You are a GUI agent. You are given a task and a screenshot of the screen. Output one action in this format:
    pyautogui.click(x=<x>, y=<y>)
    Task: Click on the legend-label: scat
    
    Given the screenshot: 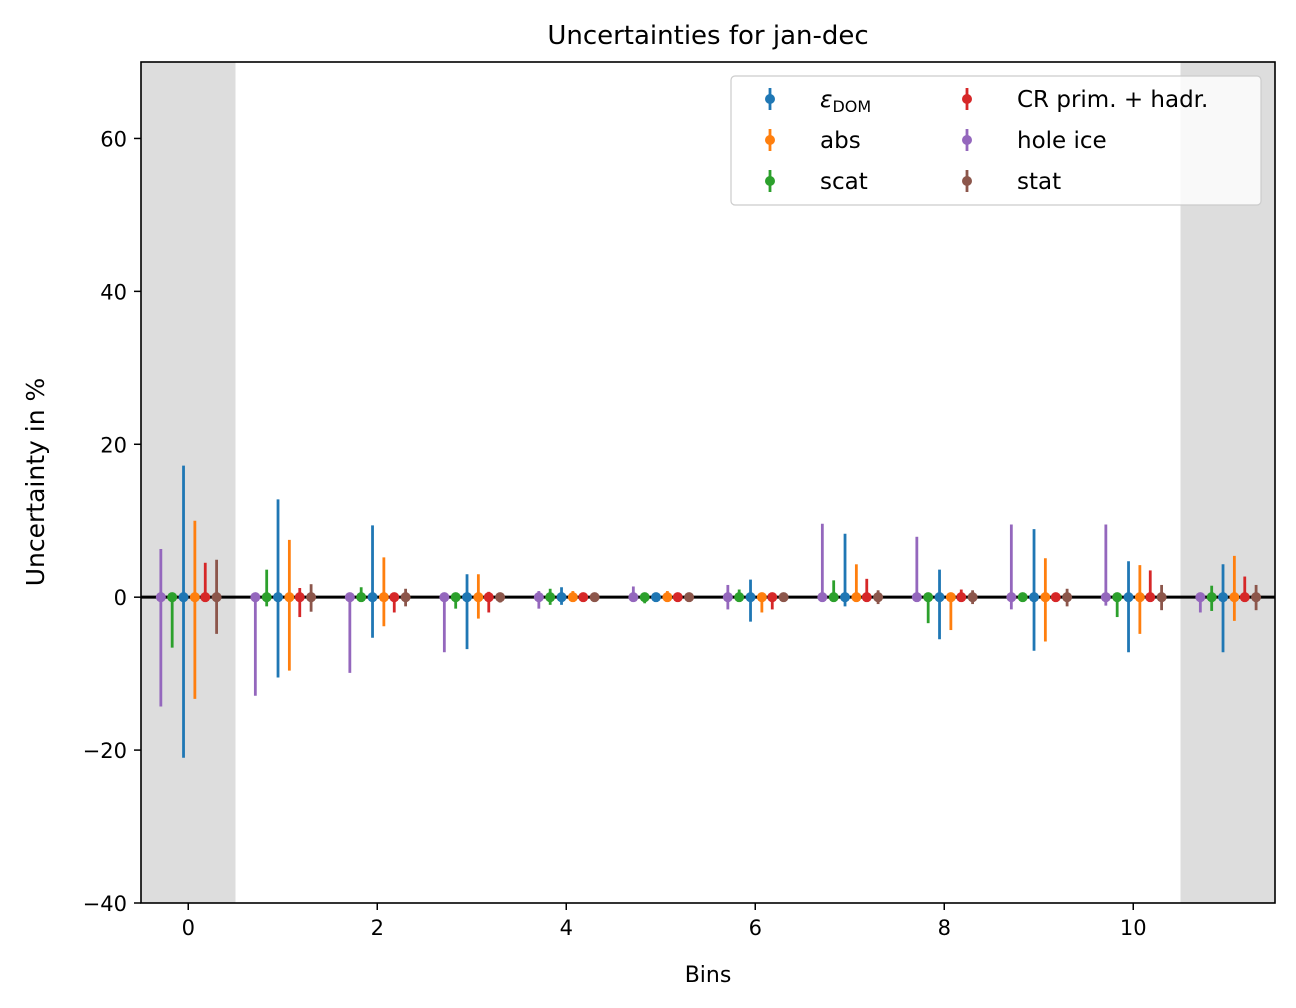 What is the action you would take?
    pyautogui.click(x=844, y=182)
    